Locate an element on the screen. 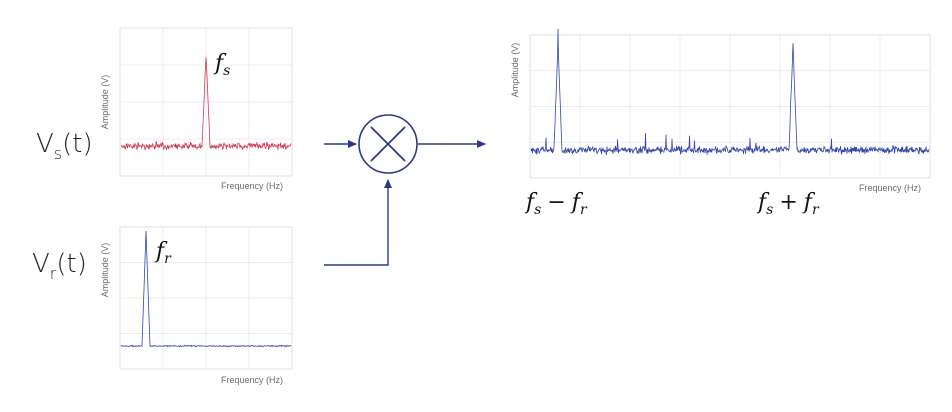 Image resolution: width=952 pixels, height=412 pixels. vs-label: Vs(t) is located at coordinates (64, 146).